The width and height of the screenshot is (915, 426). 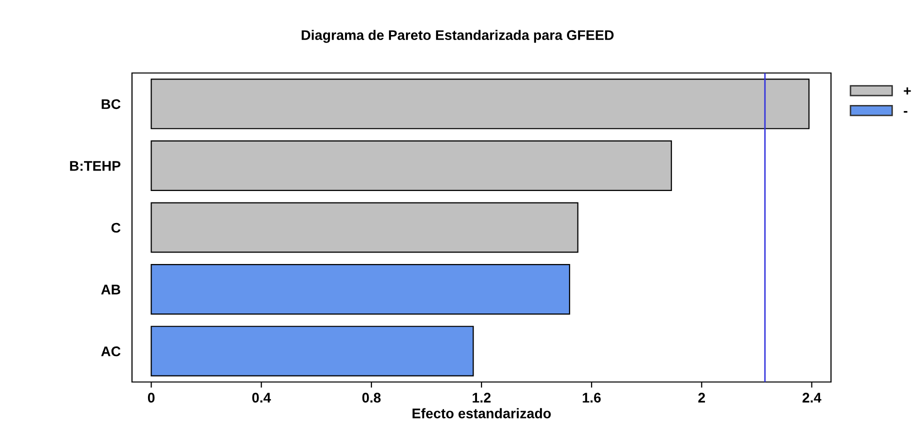 I want to click on x-tick-label: 2, so click(x=701, y=397).